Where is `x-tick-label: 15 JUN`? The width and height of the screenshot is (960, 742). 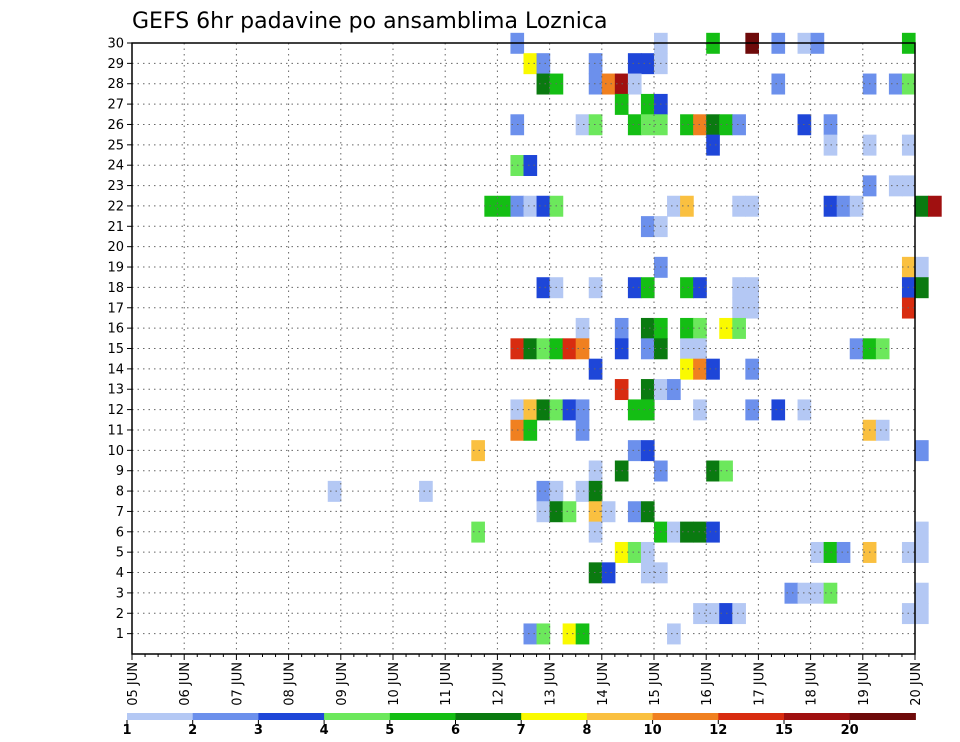 x-tick-label: 15 JUN is located at coordinates (655, 684).